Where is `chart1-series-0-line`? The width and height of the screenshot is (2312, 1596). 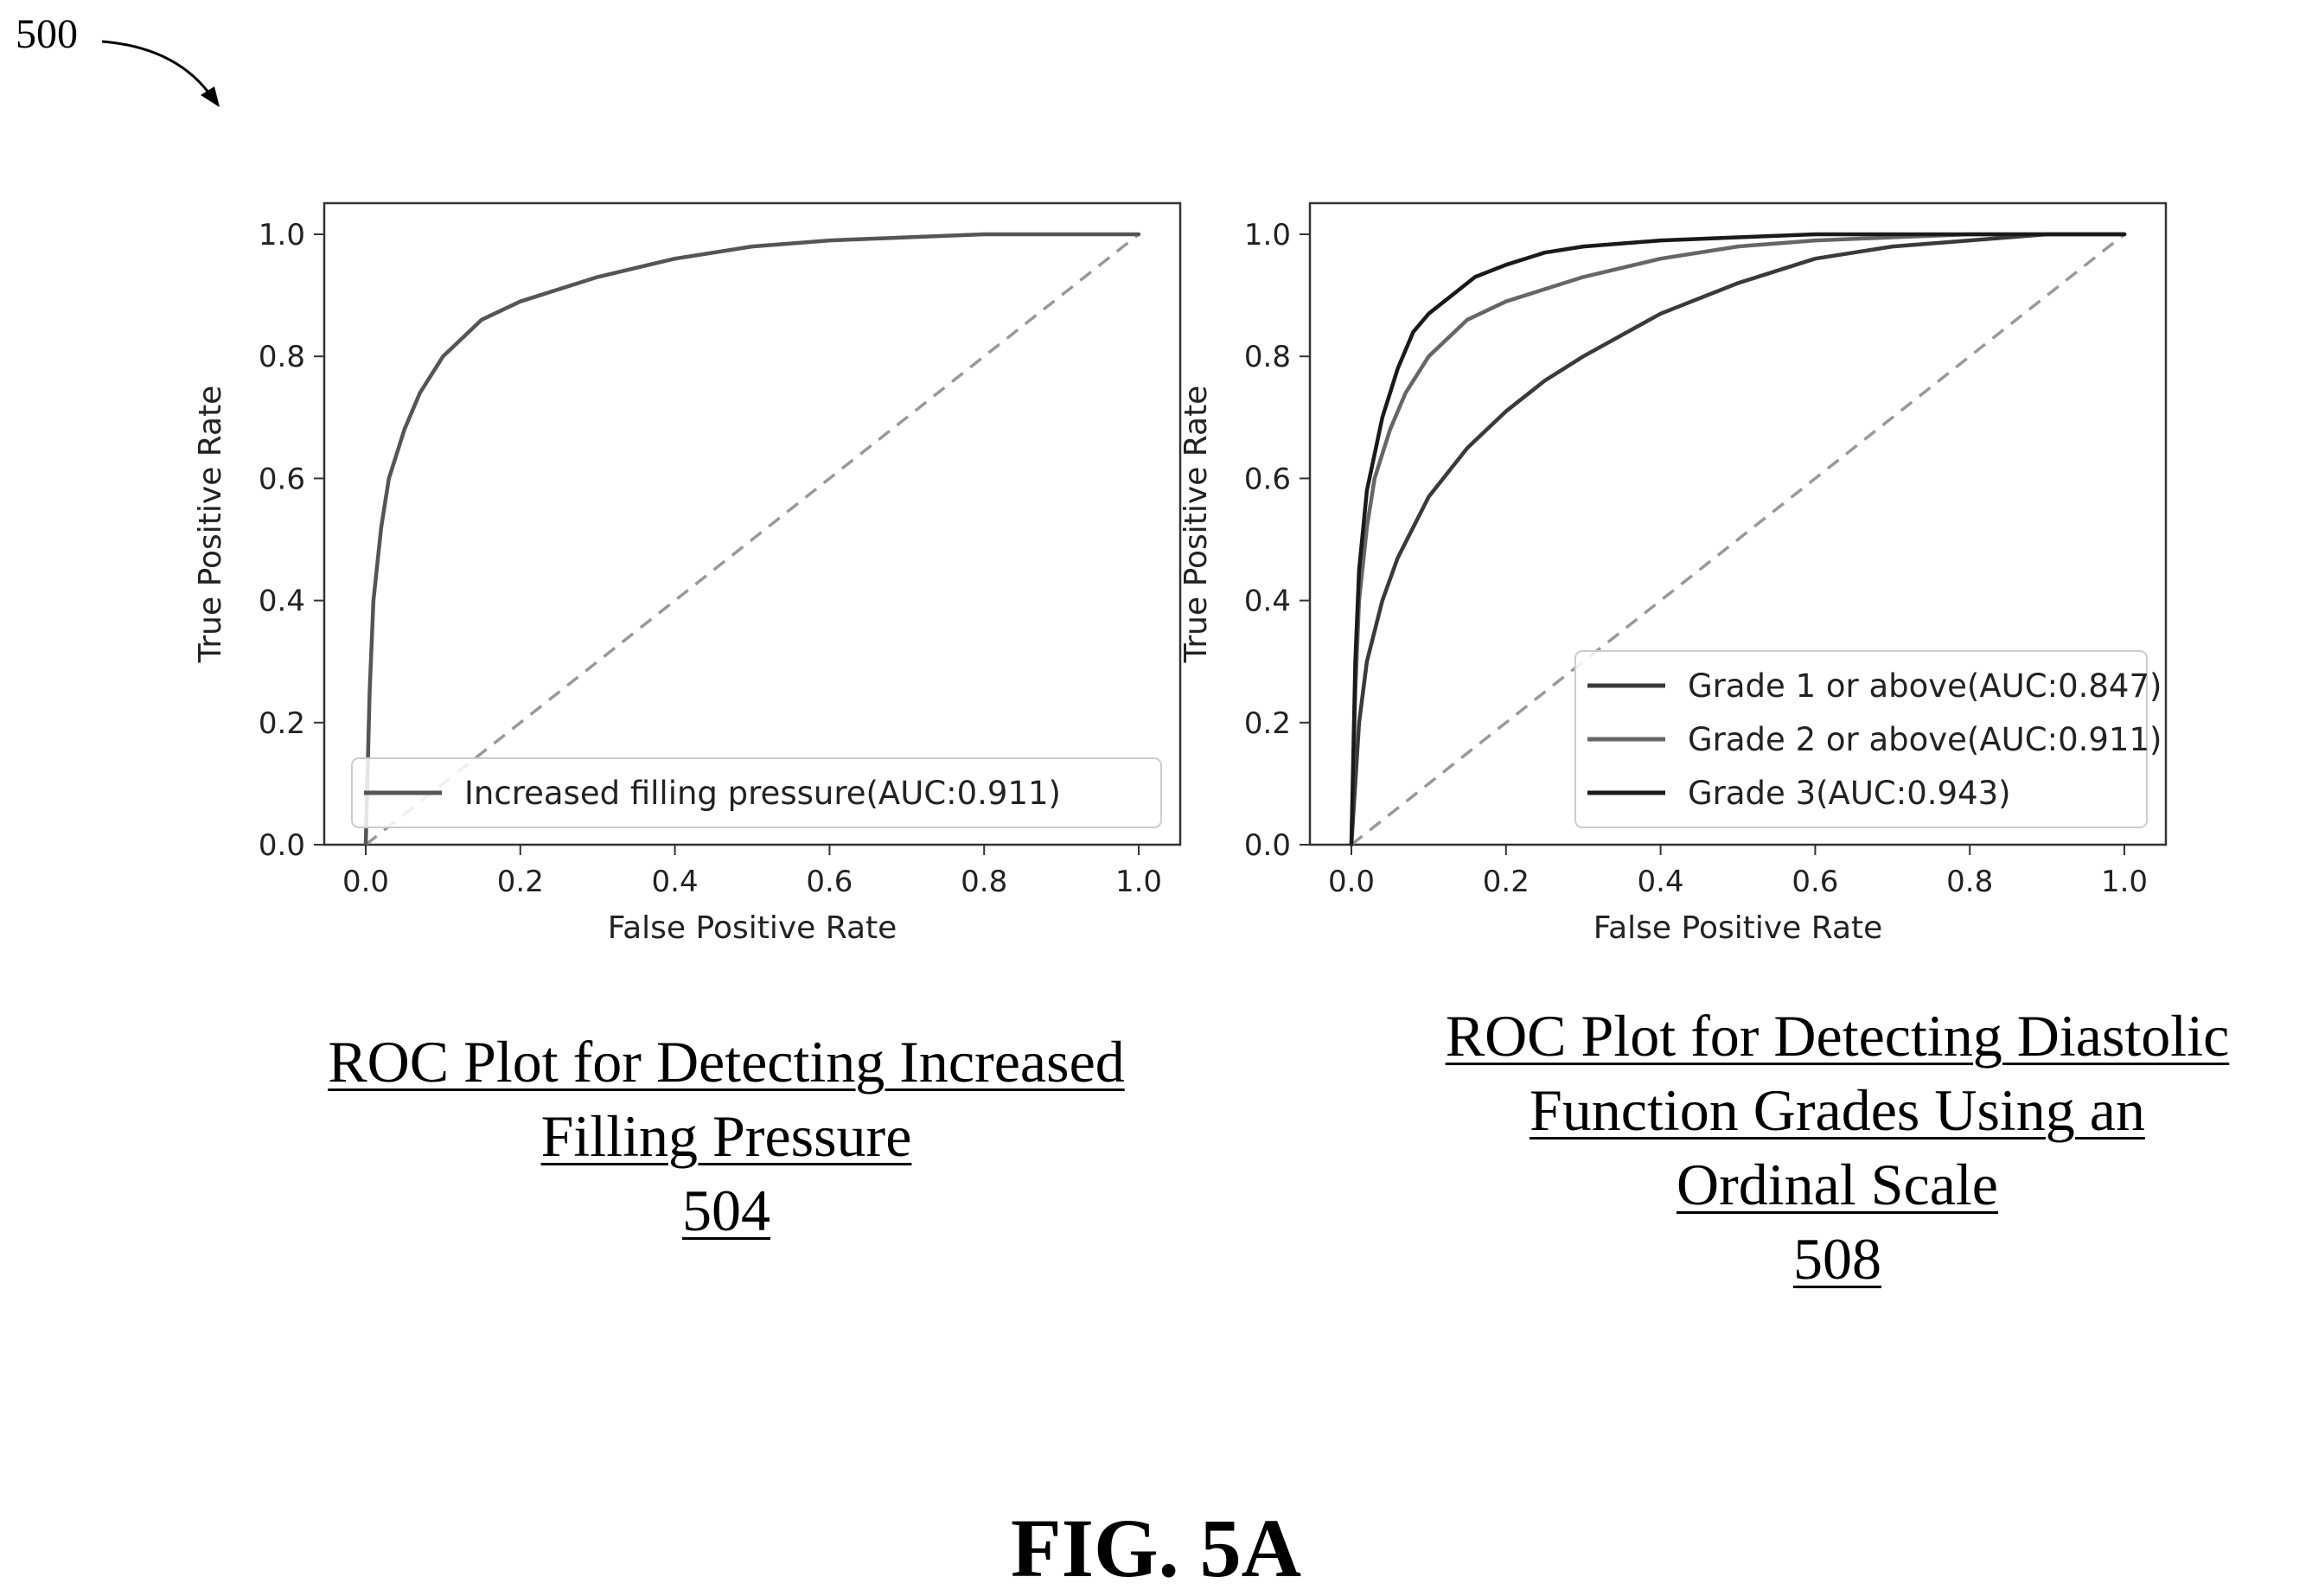
chart1-series-0-line is located at coordinates (1738, 539).